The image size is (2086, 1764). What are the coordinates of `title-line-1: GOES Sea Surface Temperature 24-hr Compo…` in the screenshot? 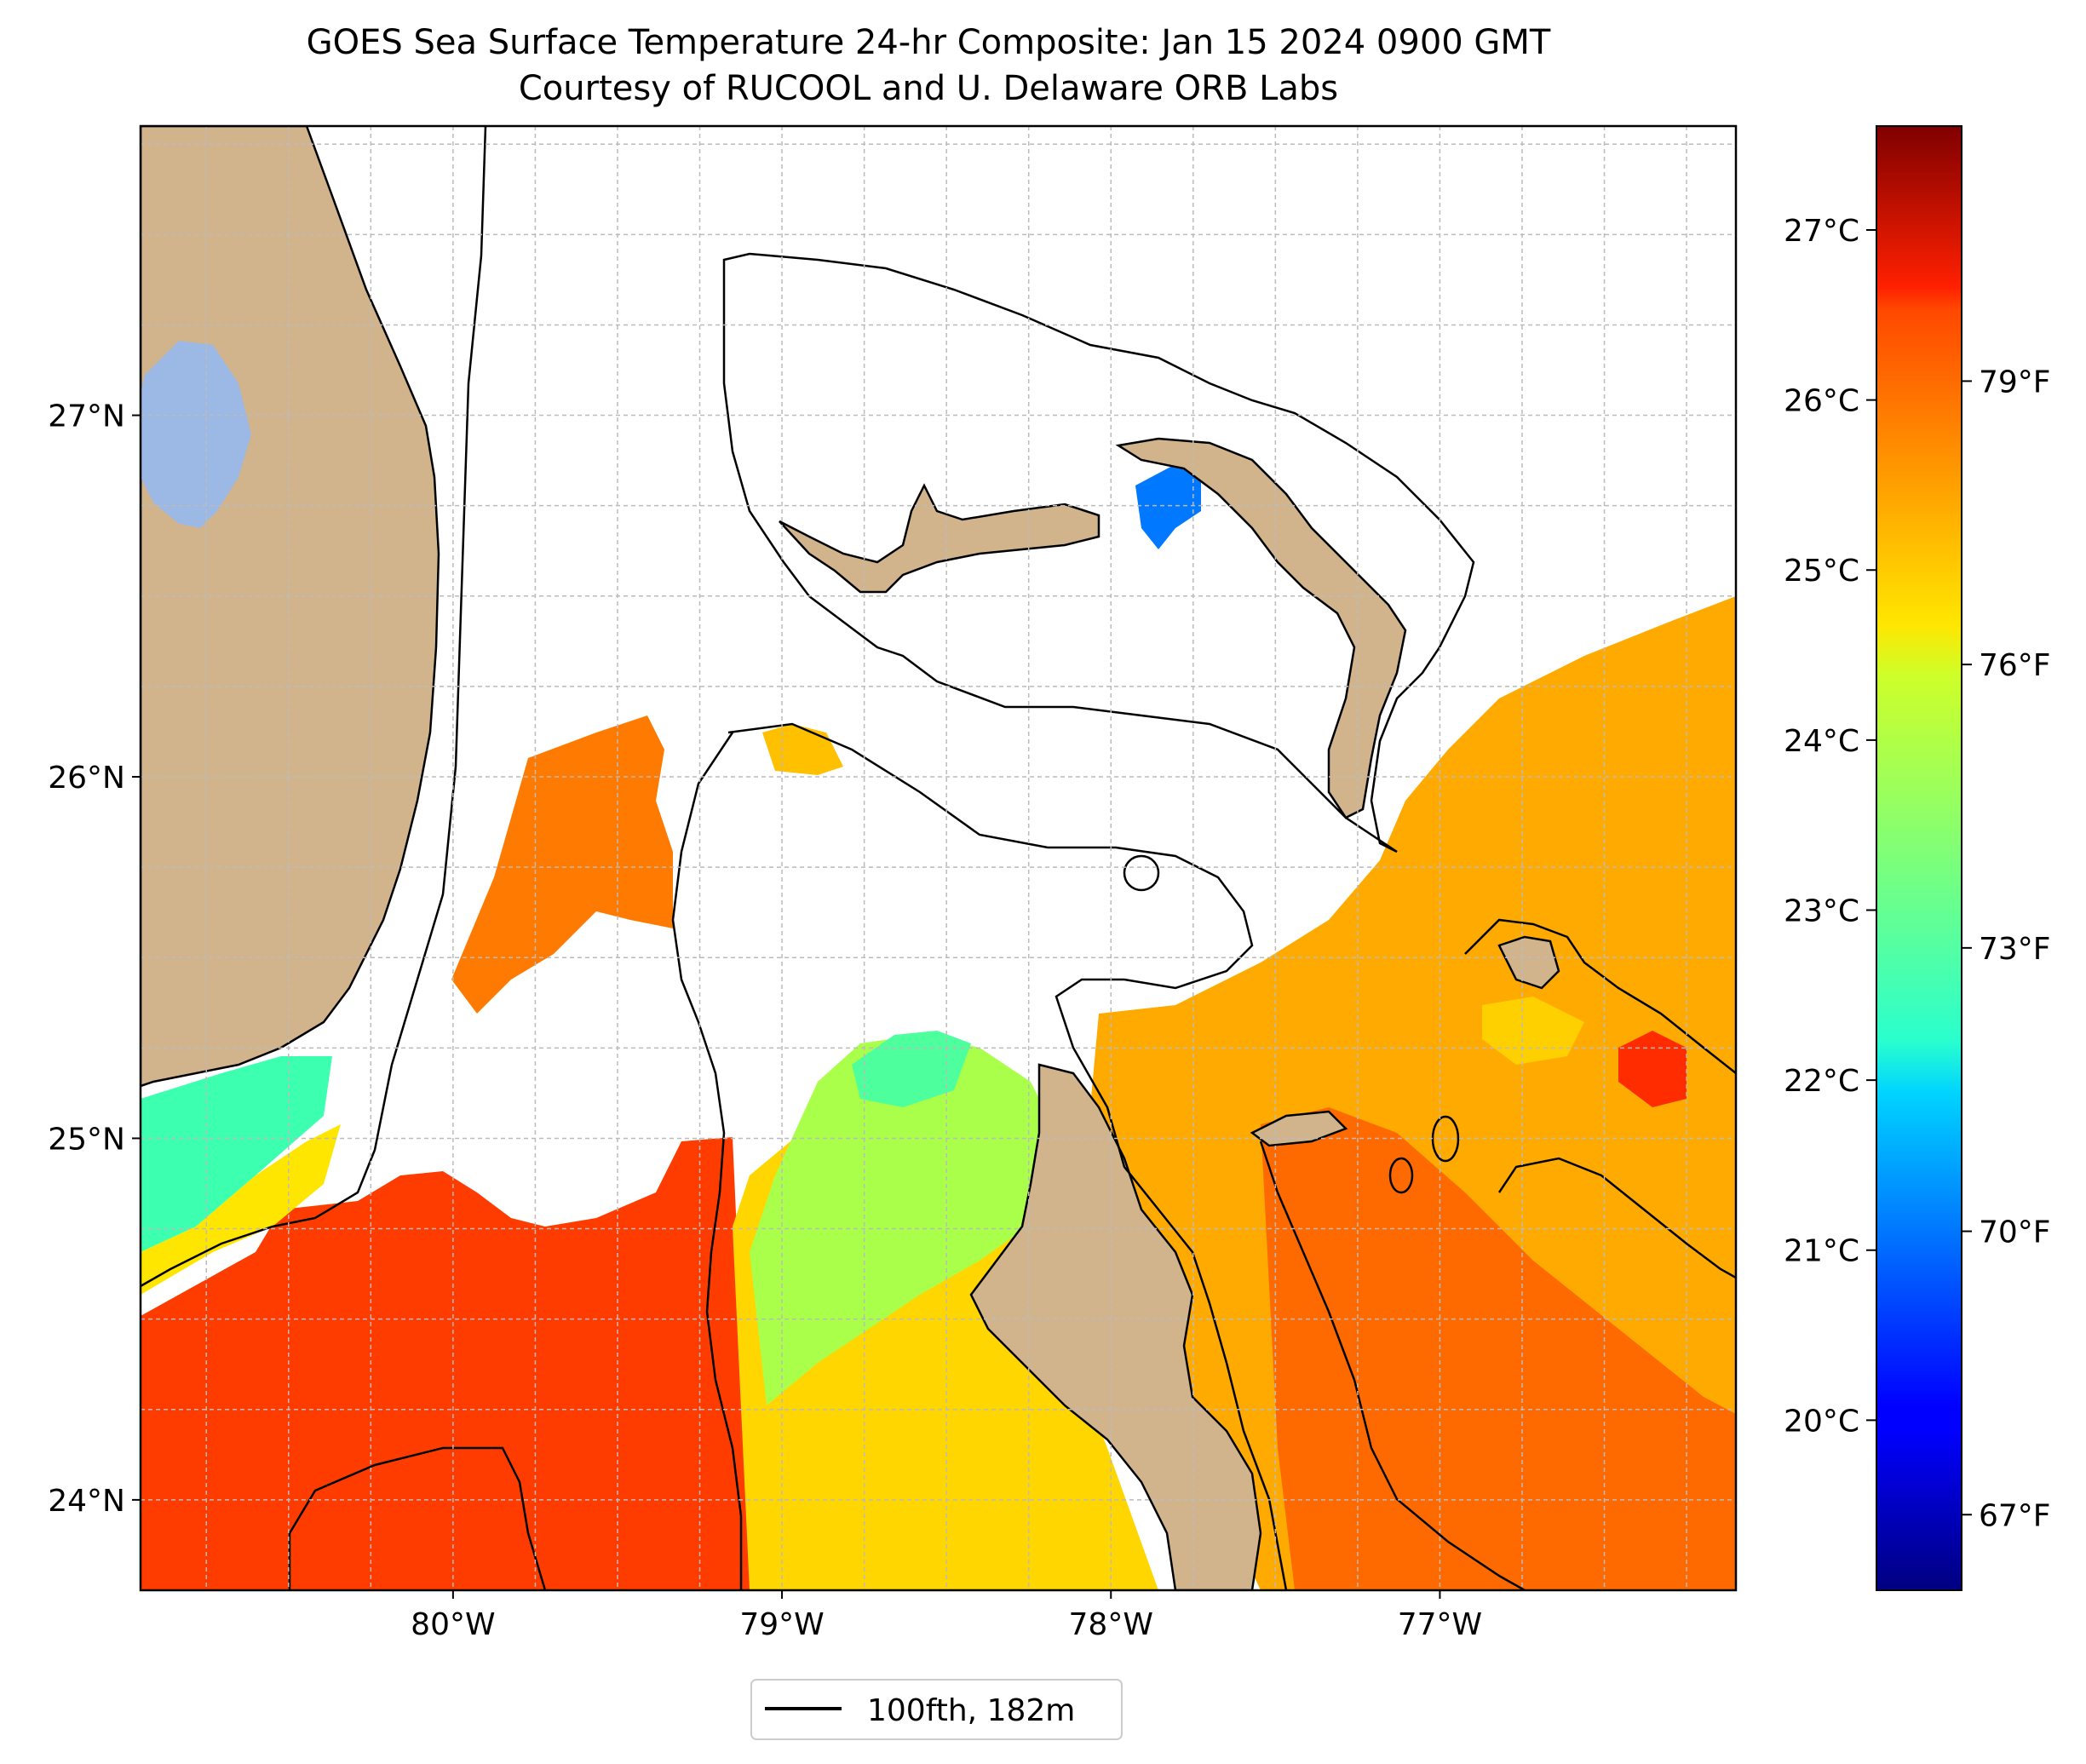 It's located at (929, 42).